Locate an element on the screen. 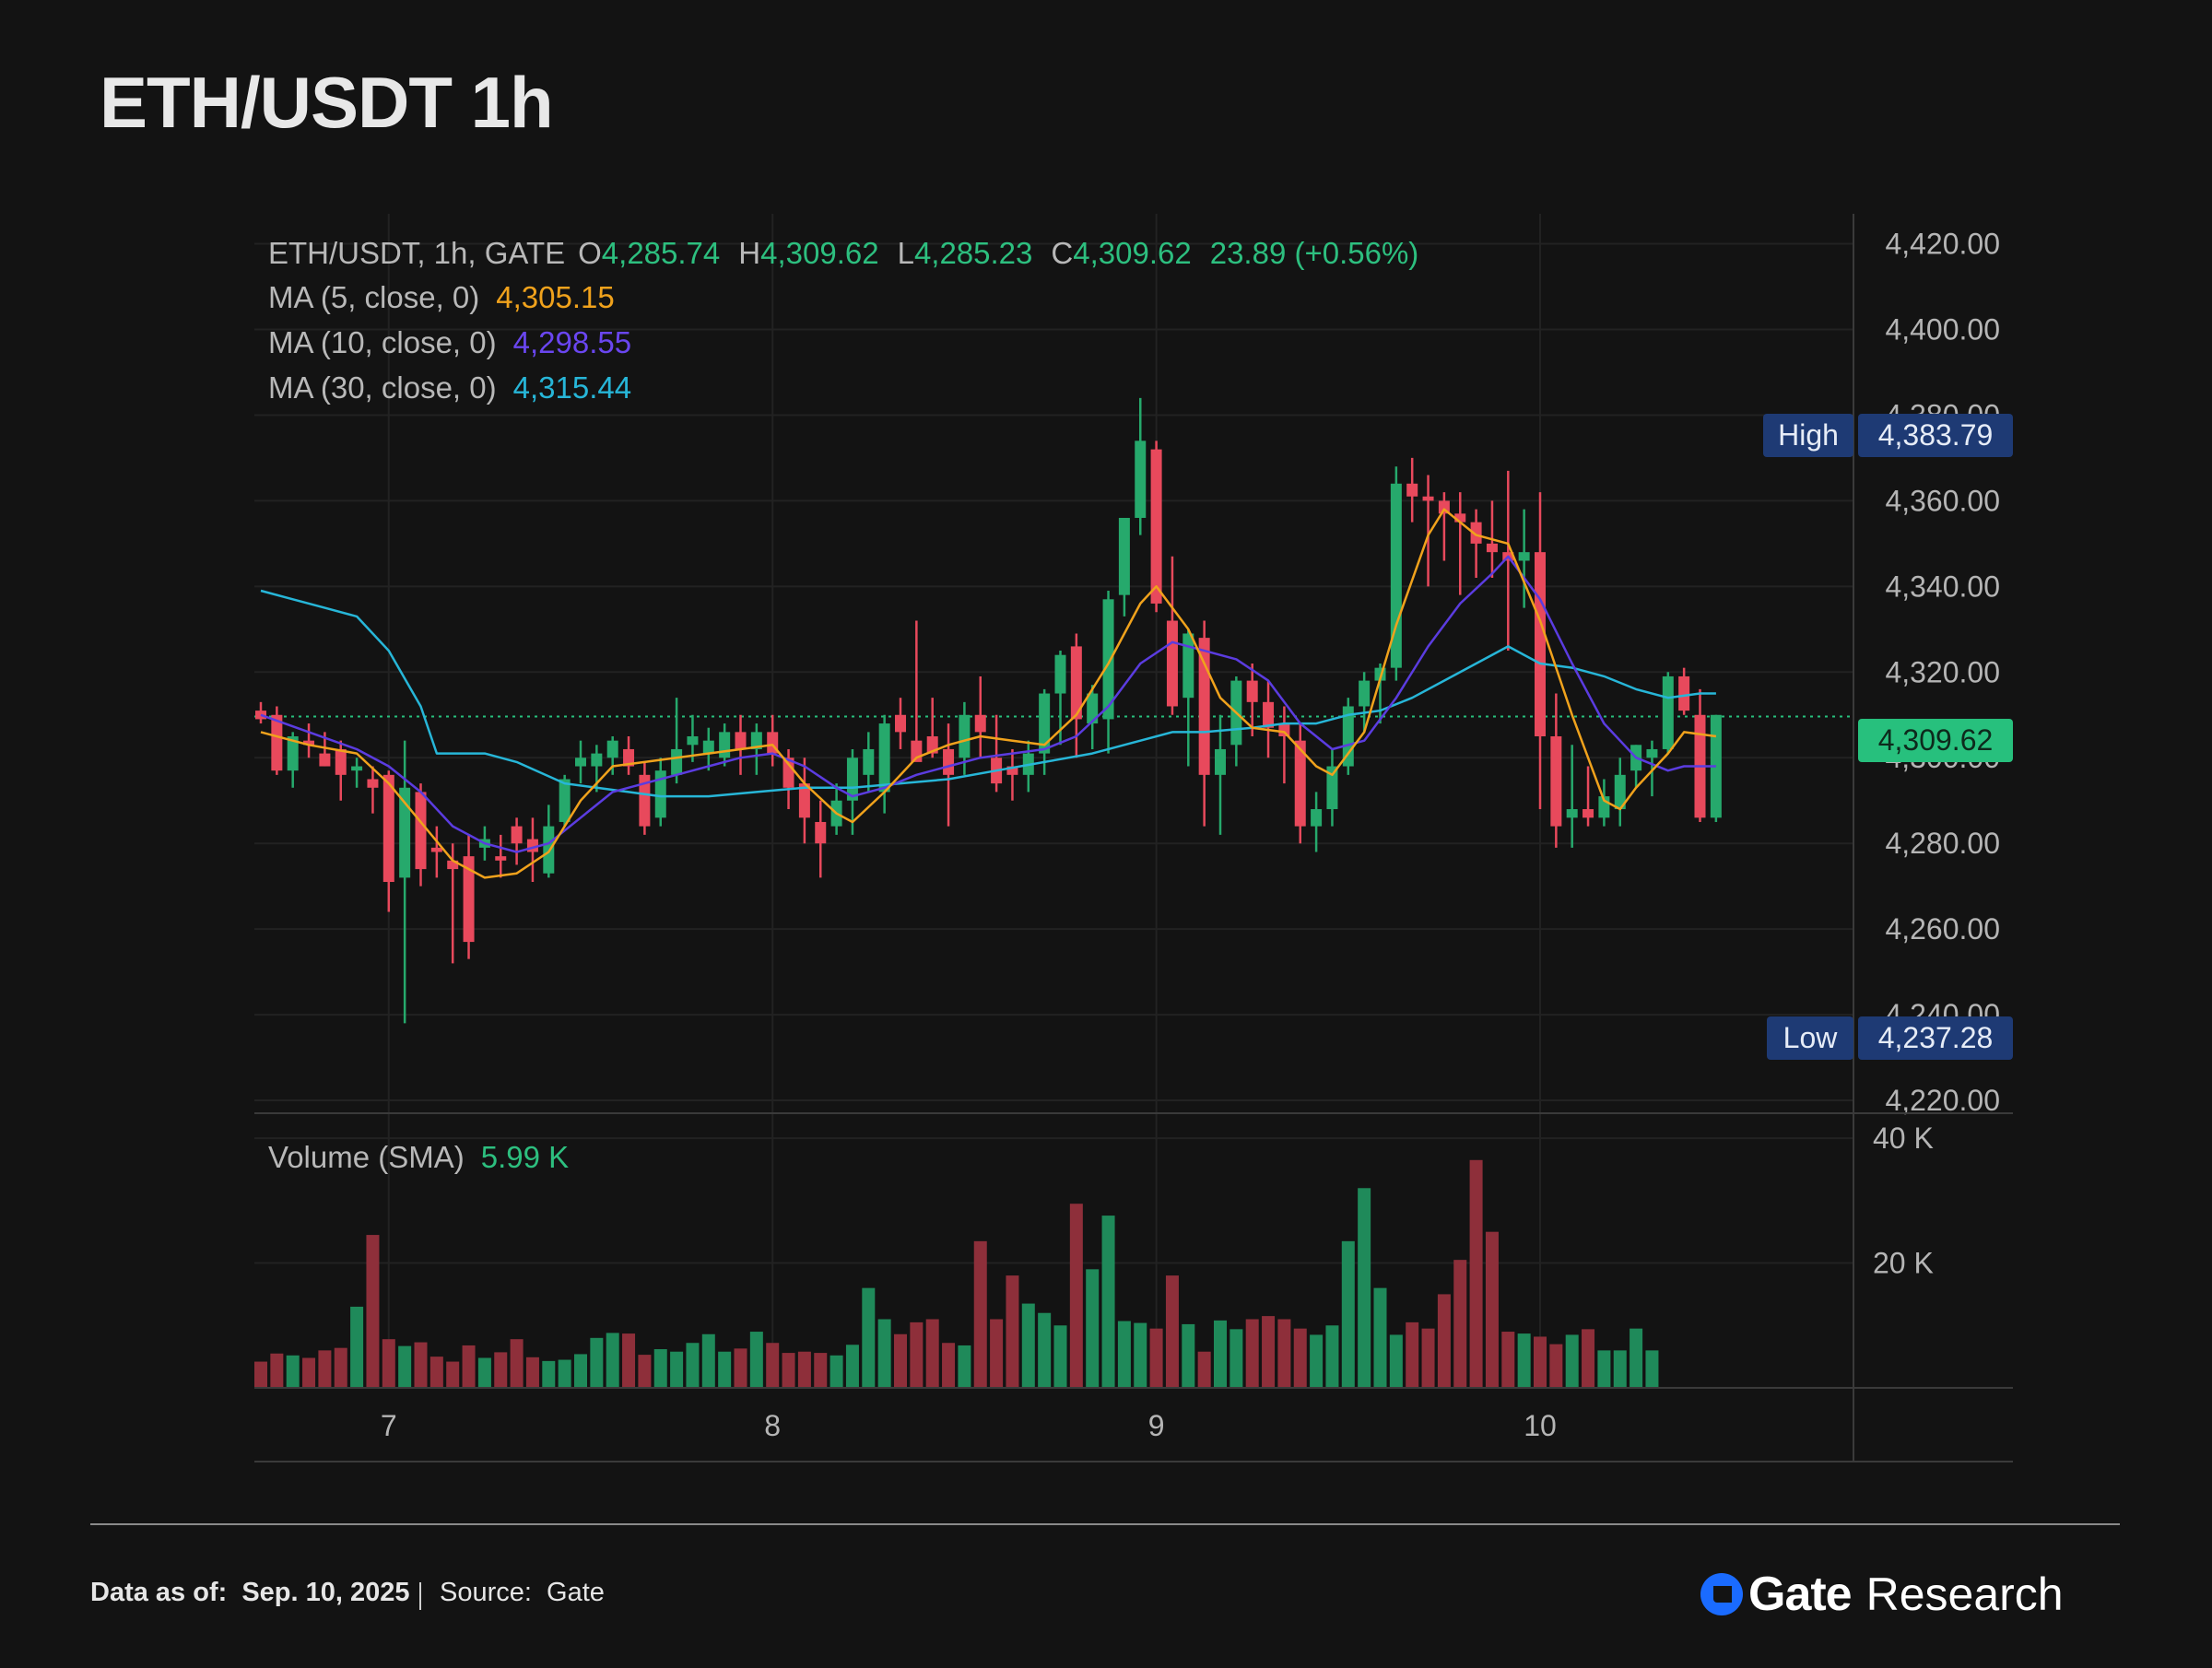 Image resolution: width=2212 pixels, height=1668 pixels. time-tick-label: 9 is located at coordinates (1156, 1425).